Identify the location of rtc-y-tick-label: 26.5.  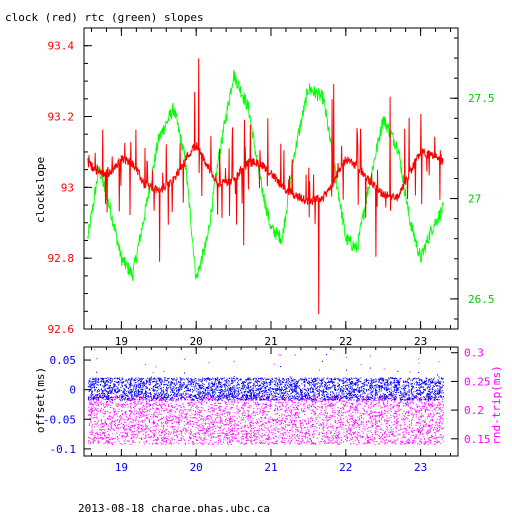
(481, 299).